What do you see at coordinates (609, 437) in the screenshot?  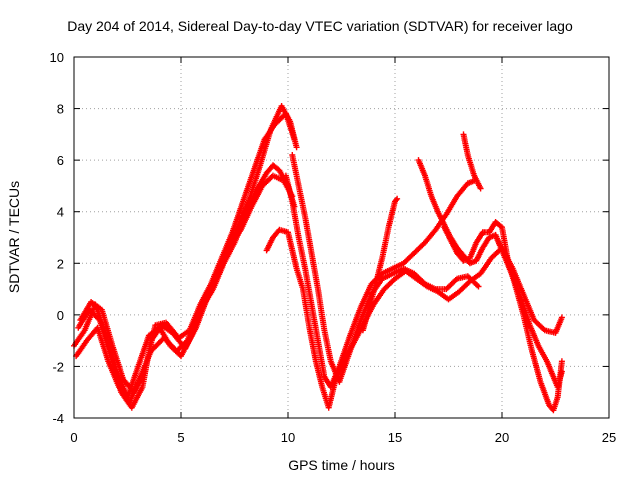 I see `x-tick-label: 25` at bounding box center [609, 437].